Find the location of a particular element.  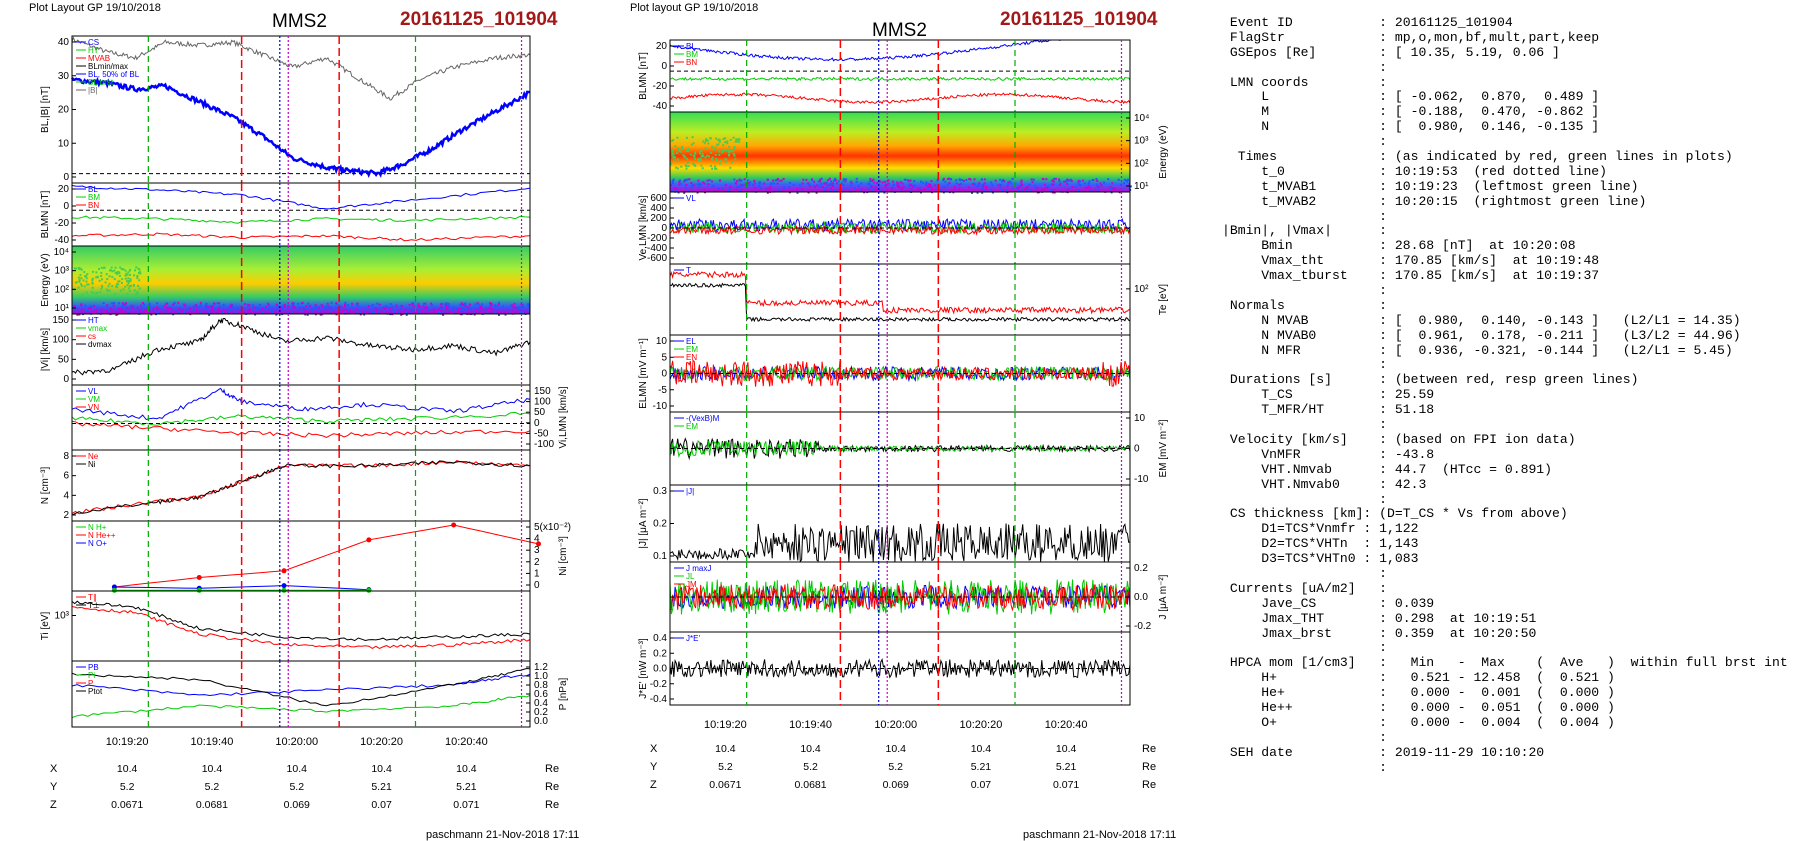

summary-line: : is located at coordinates (1305, 142).